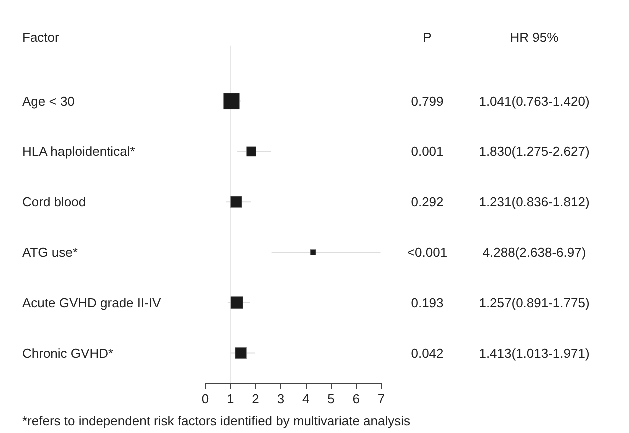  Describe the element at coordinates (306, 399) in the screenshot. I see `x-tick-label: 4` at that location.